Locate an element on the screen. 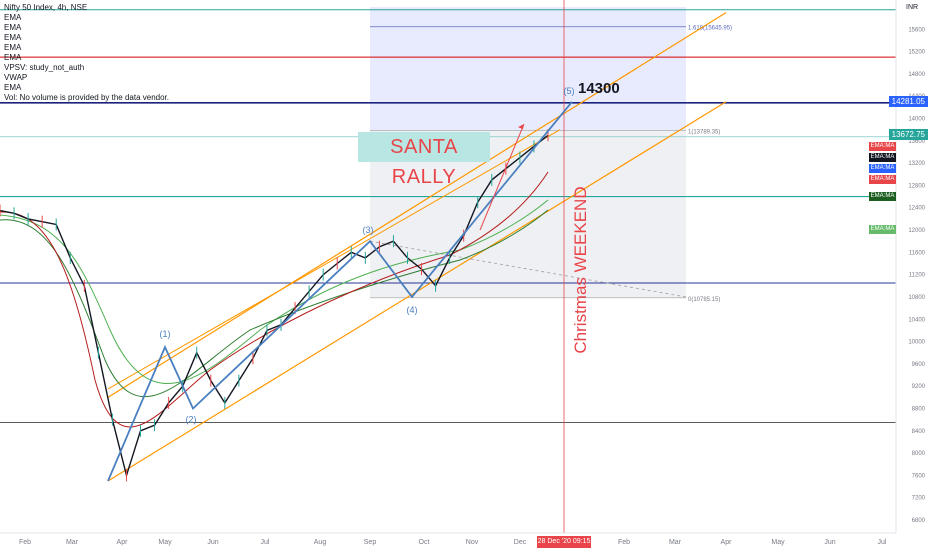 This screenshot has height=555, width=932. wave-label: (4) is located at coordinates (412, 310).